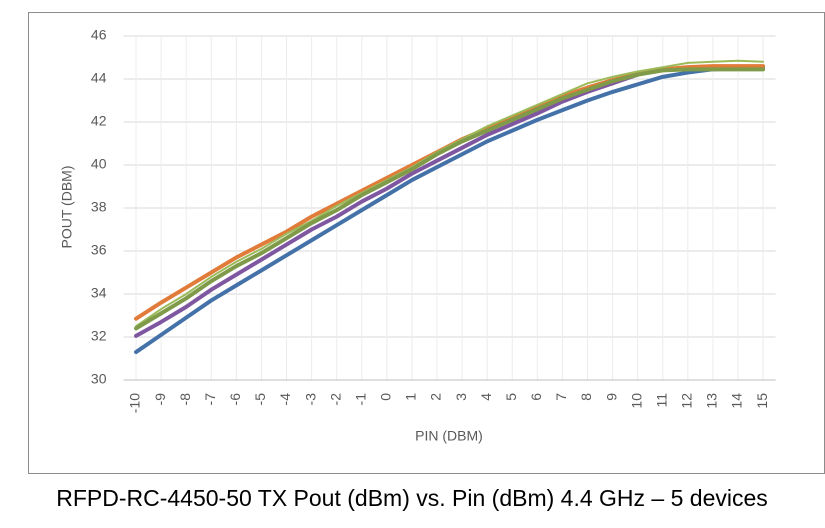 The width and height of the screenshot is (825, 528). I want to click on x-tick-label: 15, so click(762, 401).